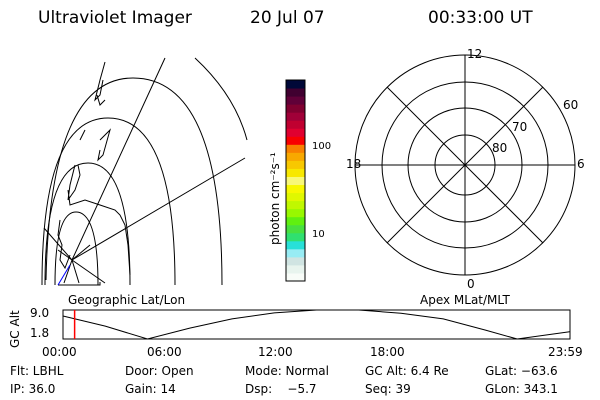 This screenshot has height=400, width=600. Describe the element at coordinates (565, 352) in the screenshot. I see `xtick: 23:59` at that location.